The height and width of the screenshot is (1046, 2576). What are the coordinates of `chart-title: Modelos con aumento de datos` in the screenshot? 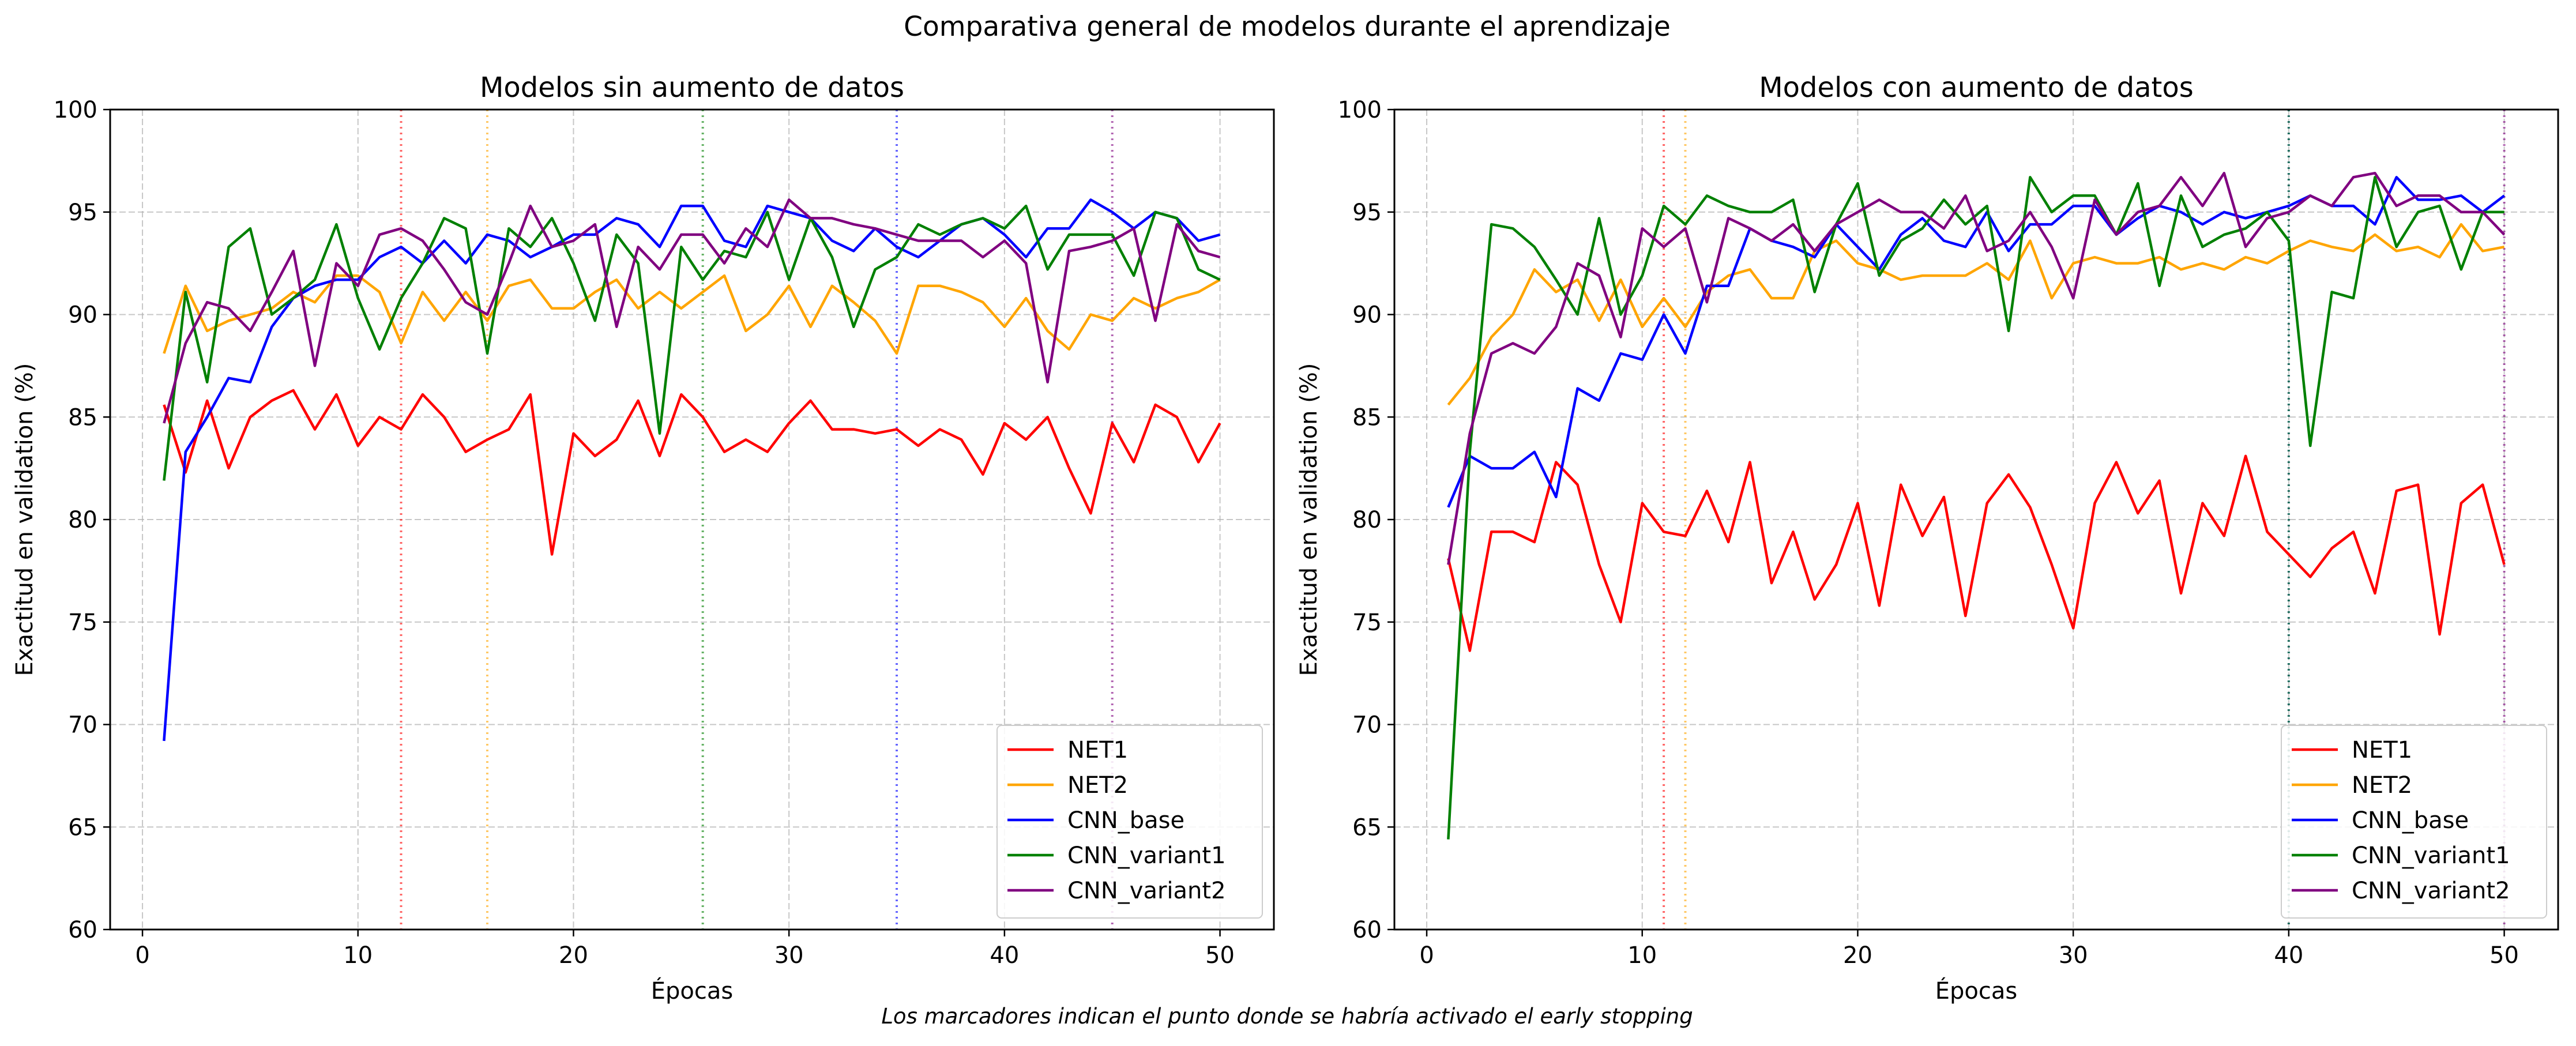 It's located at (1976, 88).